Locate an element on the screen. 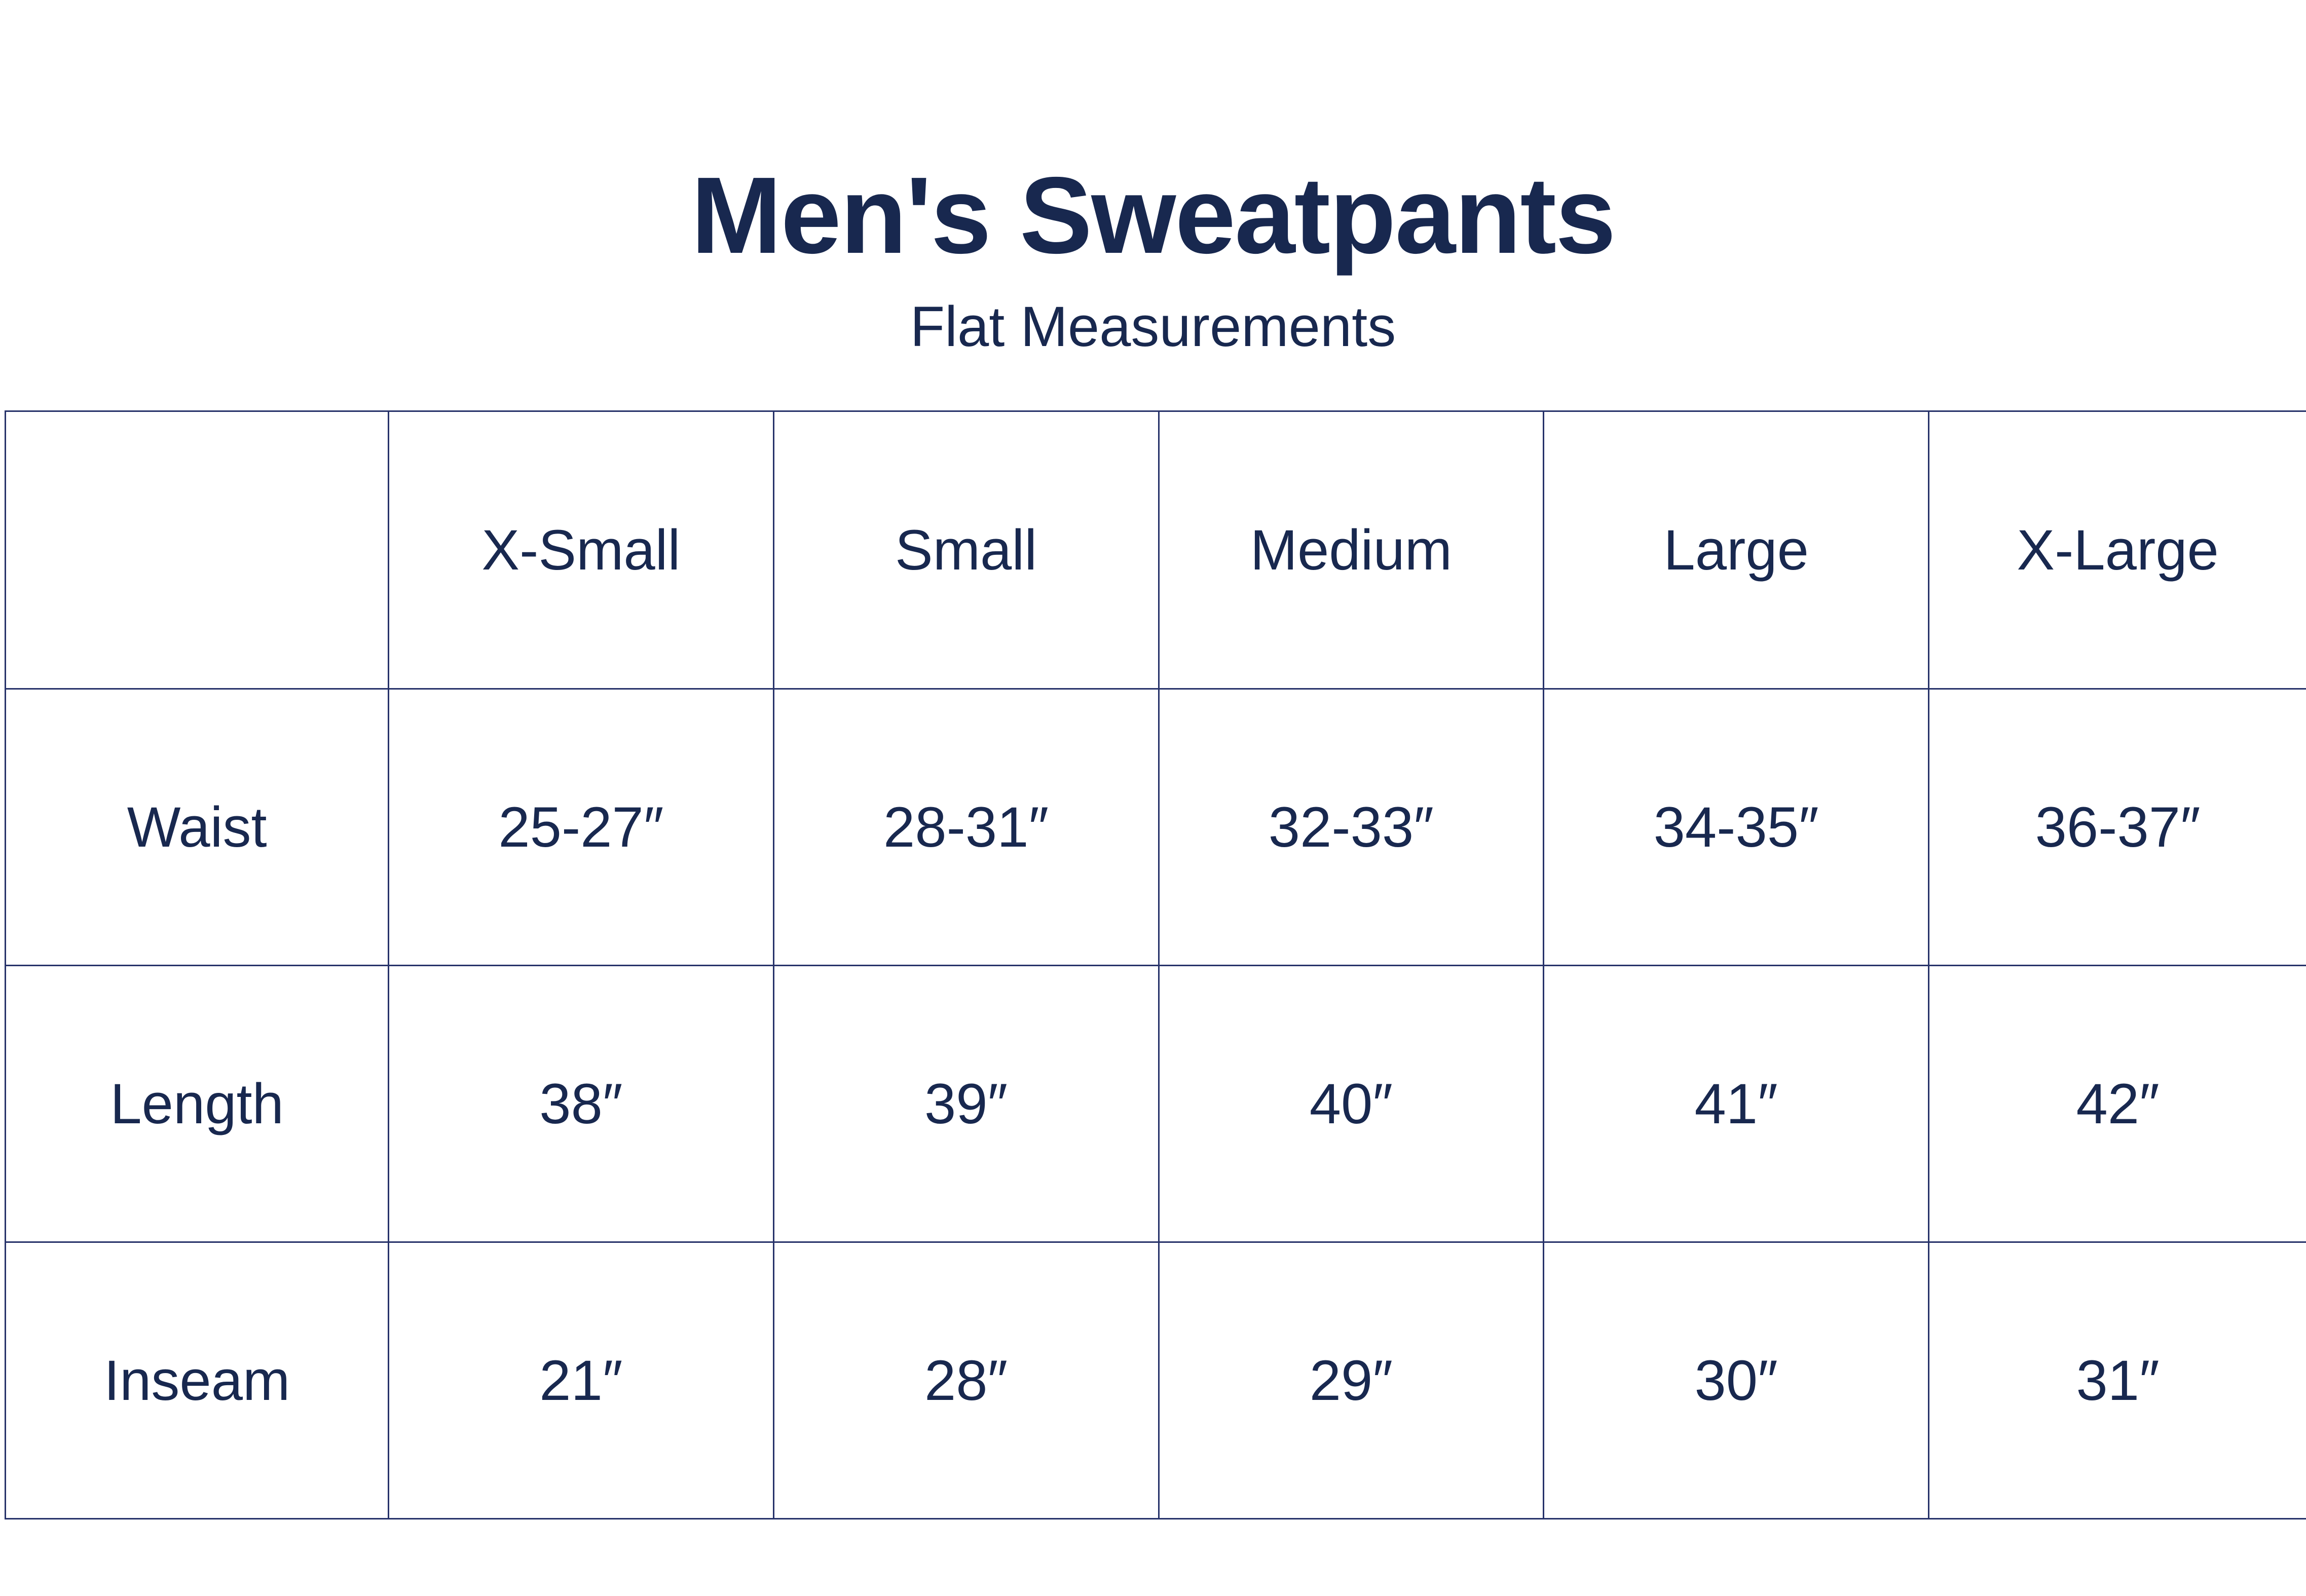 Image resolution: width=2306 pixels, height=1596 pixels. table-cell: 39″ is located at coordinates (966, 1104).